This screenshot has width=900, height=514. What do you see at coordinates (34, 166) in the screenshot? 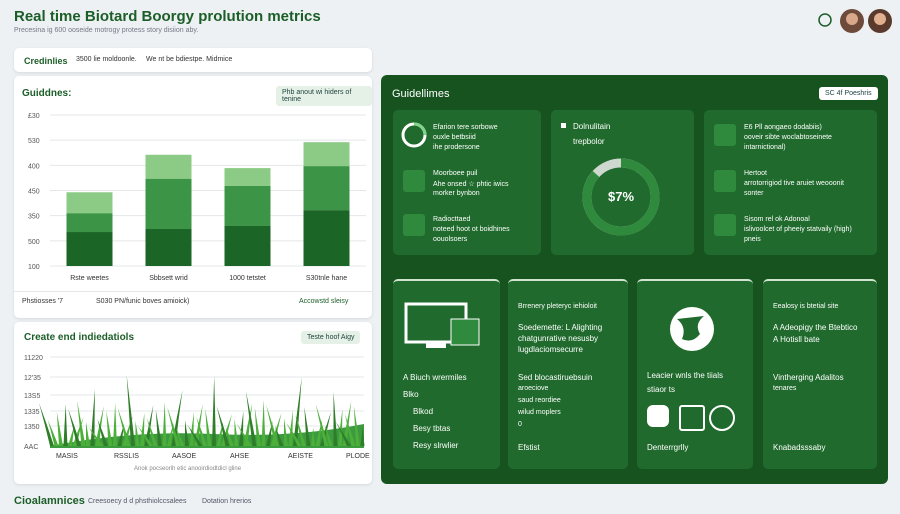
I see `y-tick-label: 400` at bounding box center [34, 166].